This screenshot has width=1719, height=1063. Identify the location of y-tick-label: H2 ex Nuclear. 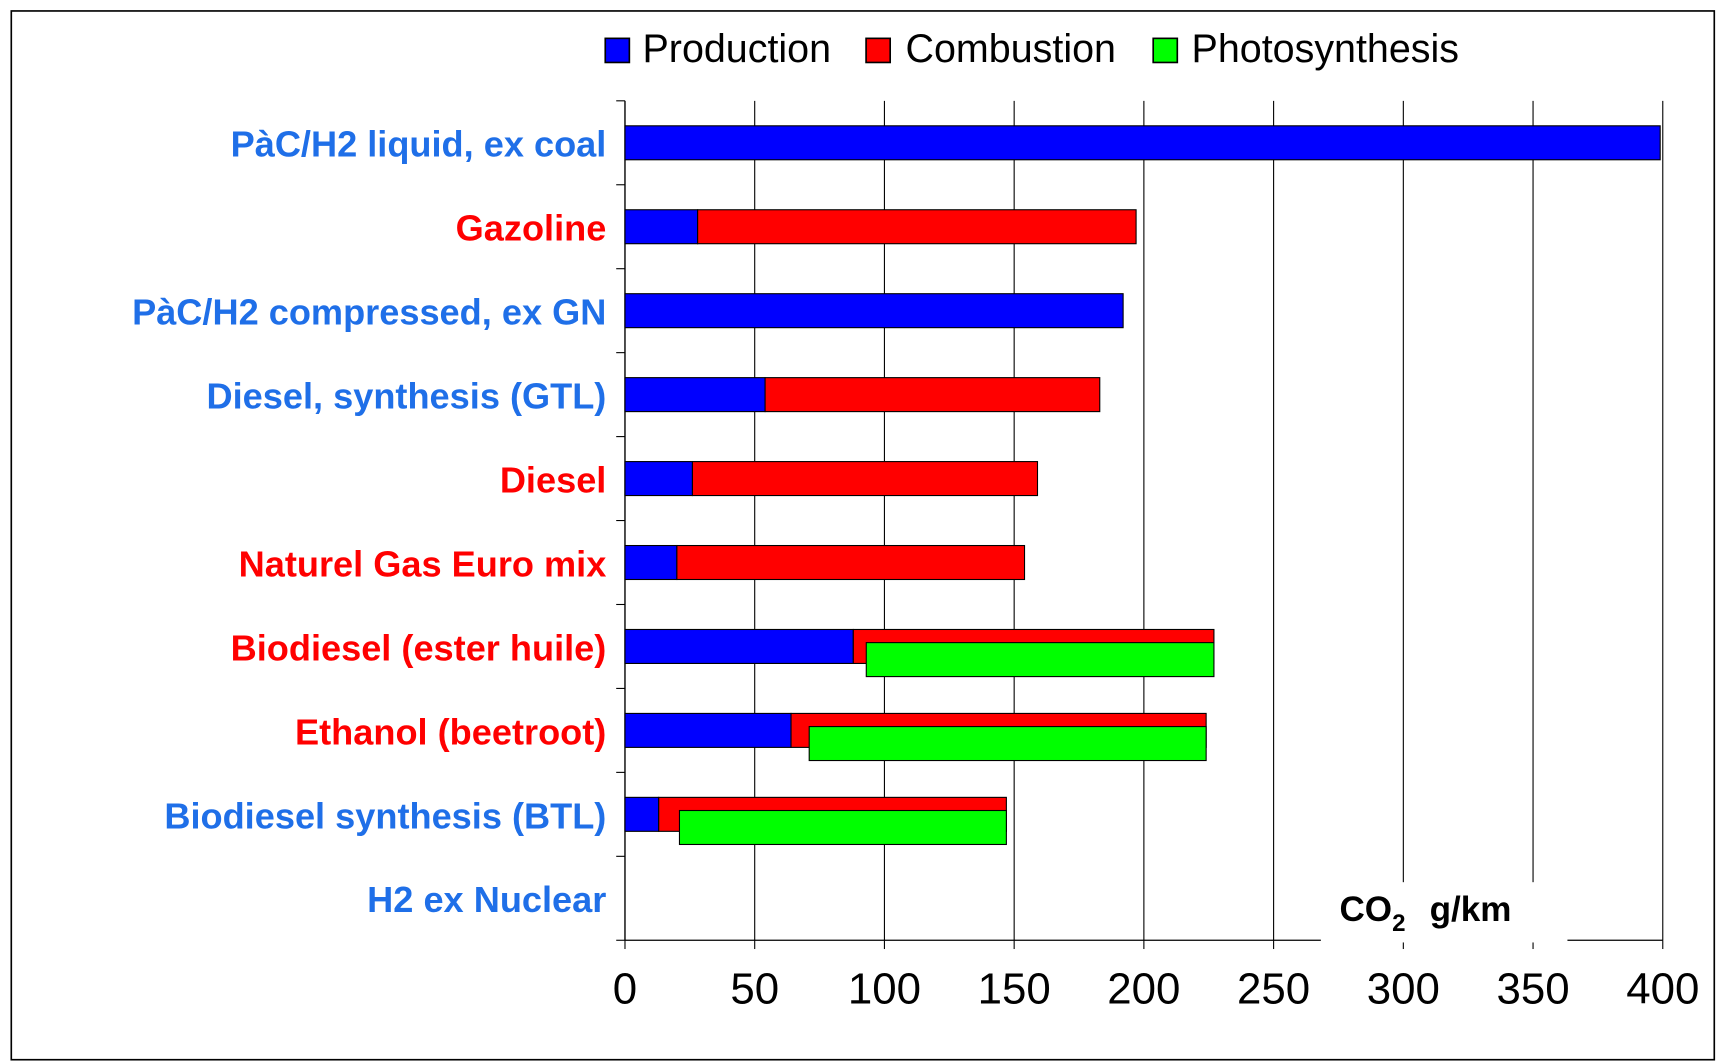
(486, 899).